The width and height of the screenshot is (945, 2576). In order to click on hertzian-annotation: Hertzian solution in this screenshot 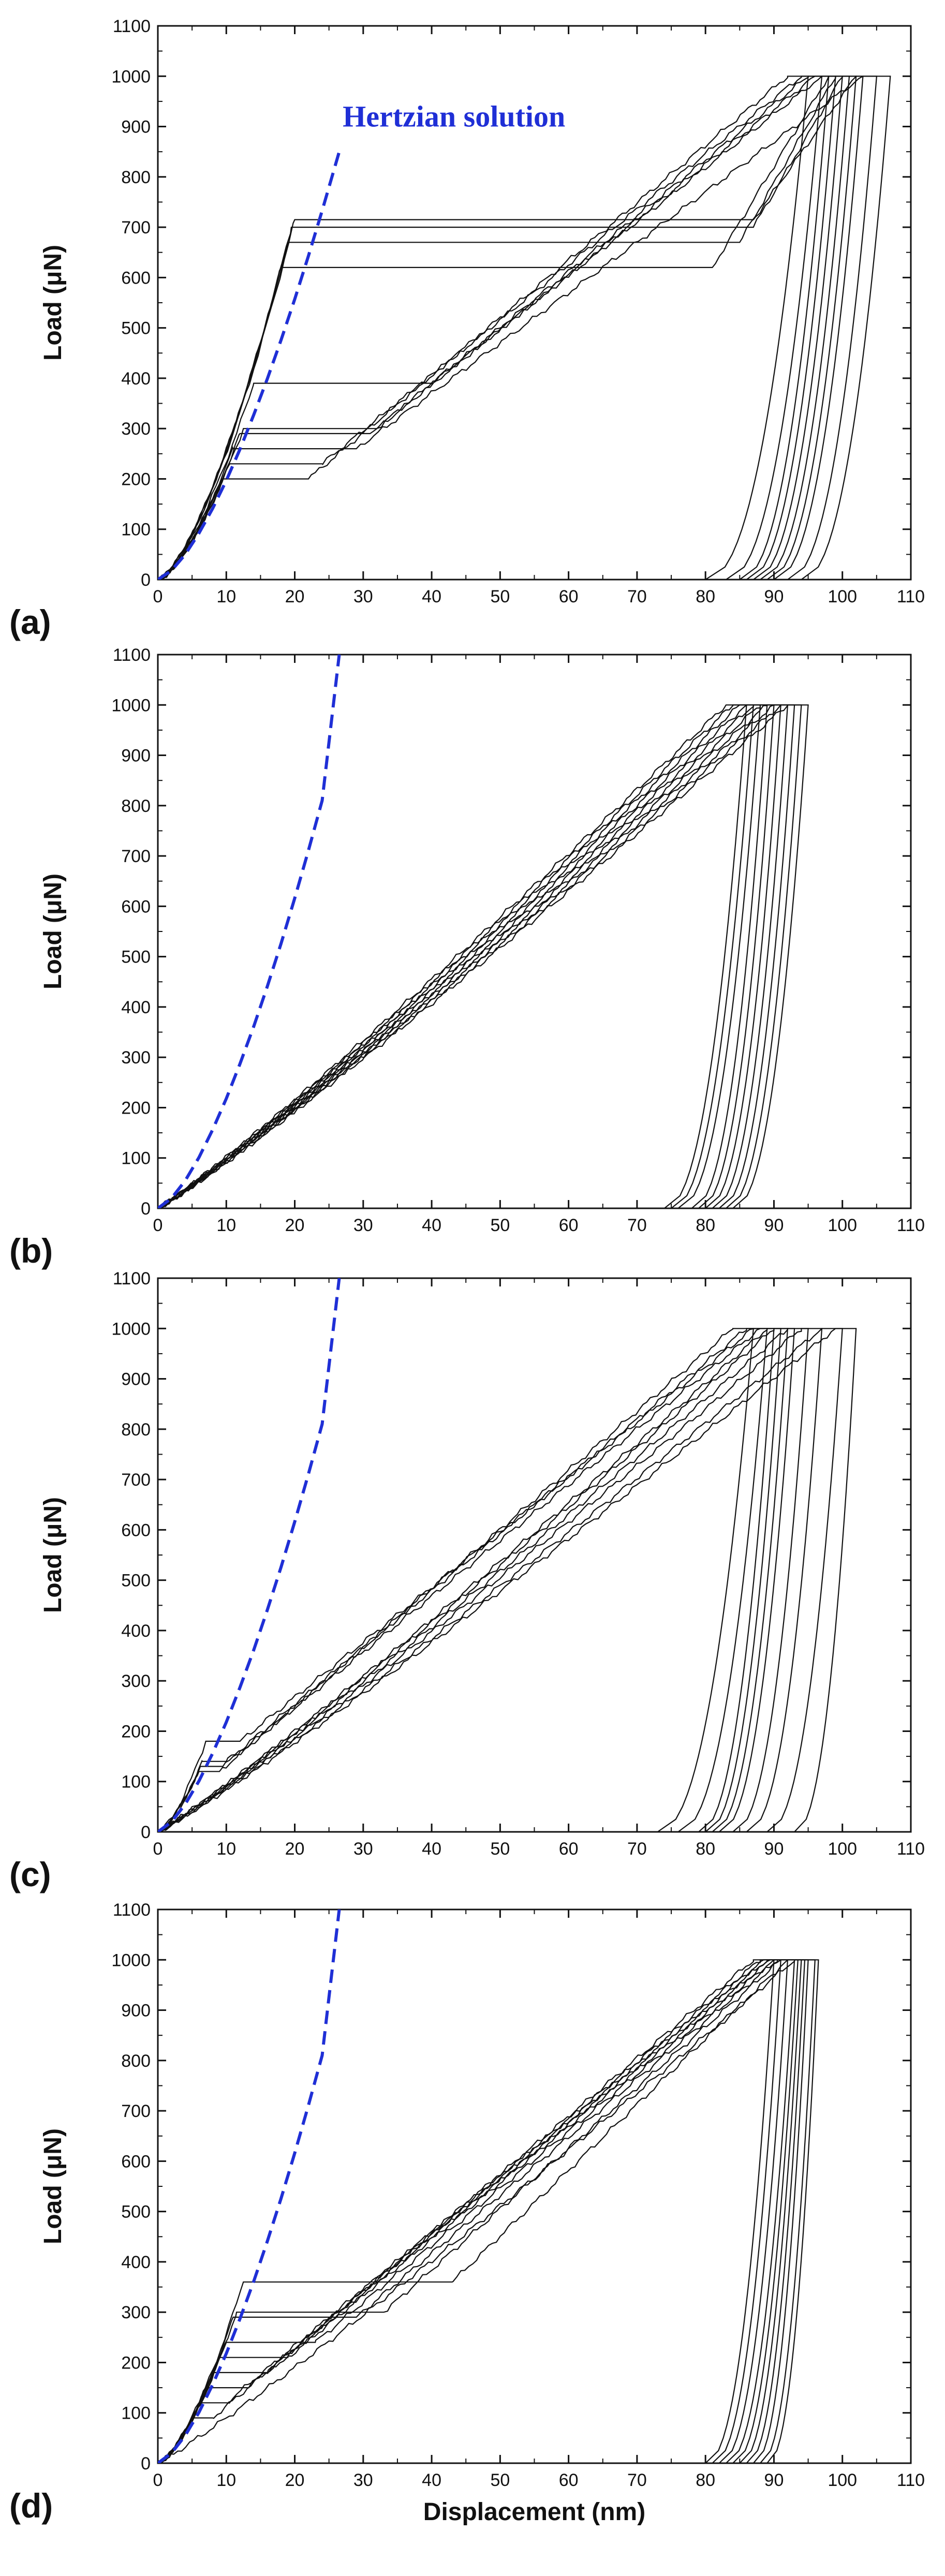, I will do `click(454, 117)`.